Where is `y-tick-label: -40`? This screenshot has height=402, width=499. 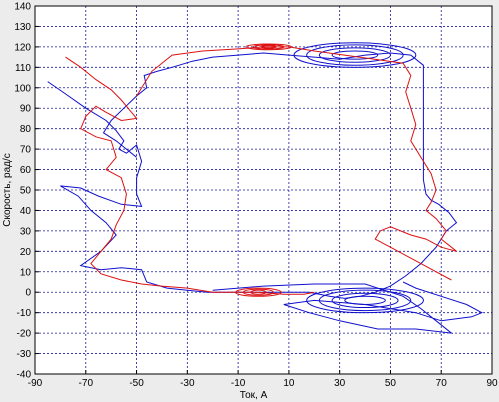
y-tick-label: -40 is located at coordinates (24, 375).